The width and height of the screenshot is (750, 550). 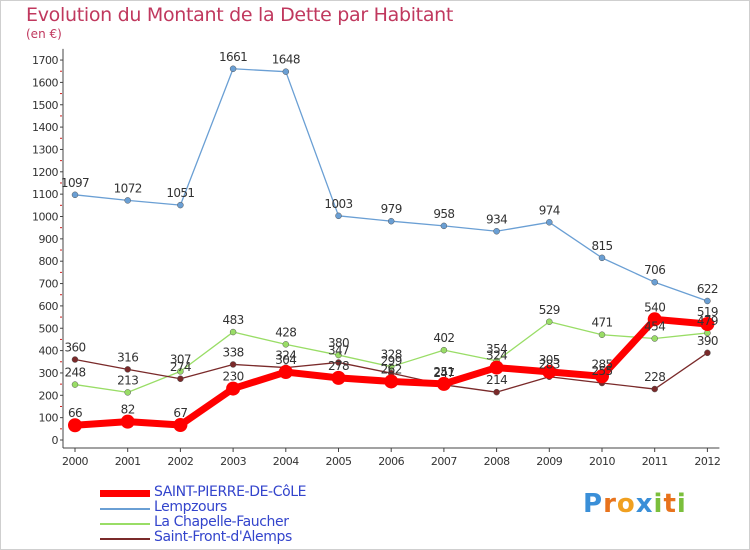 I want to click on data-label: 347, so click(x=338, y=350).